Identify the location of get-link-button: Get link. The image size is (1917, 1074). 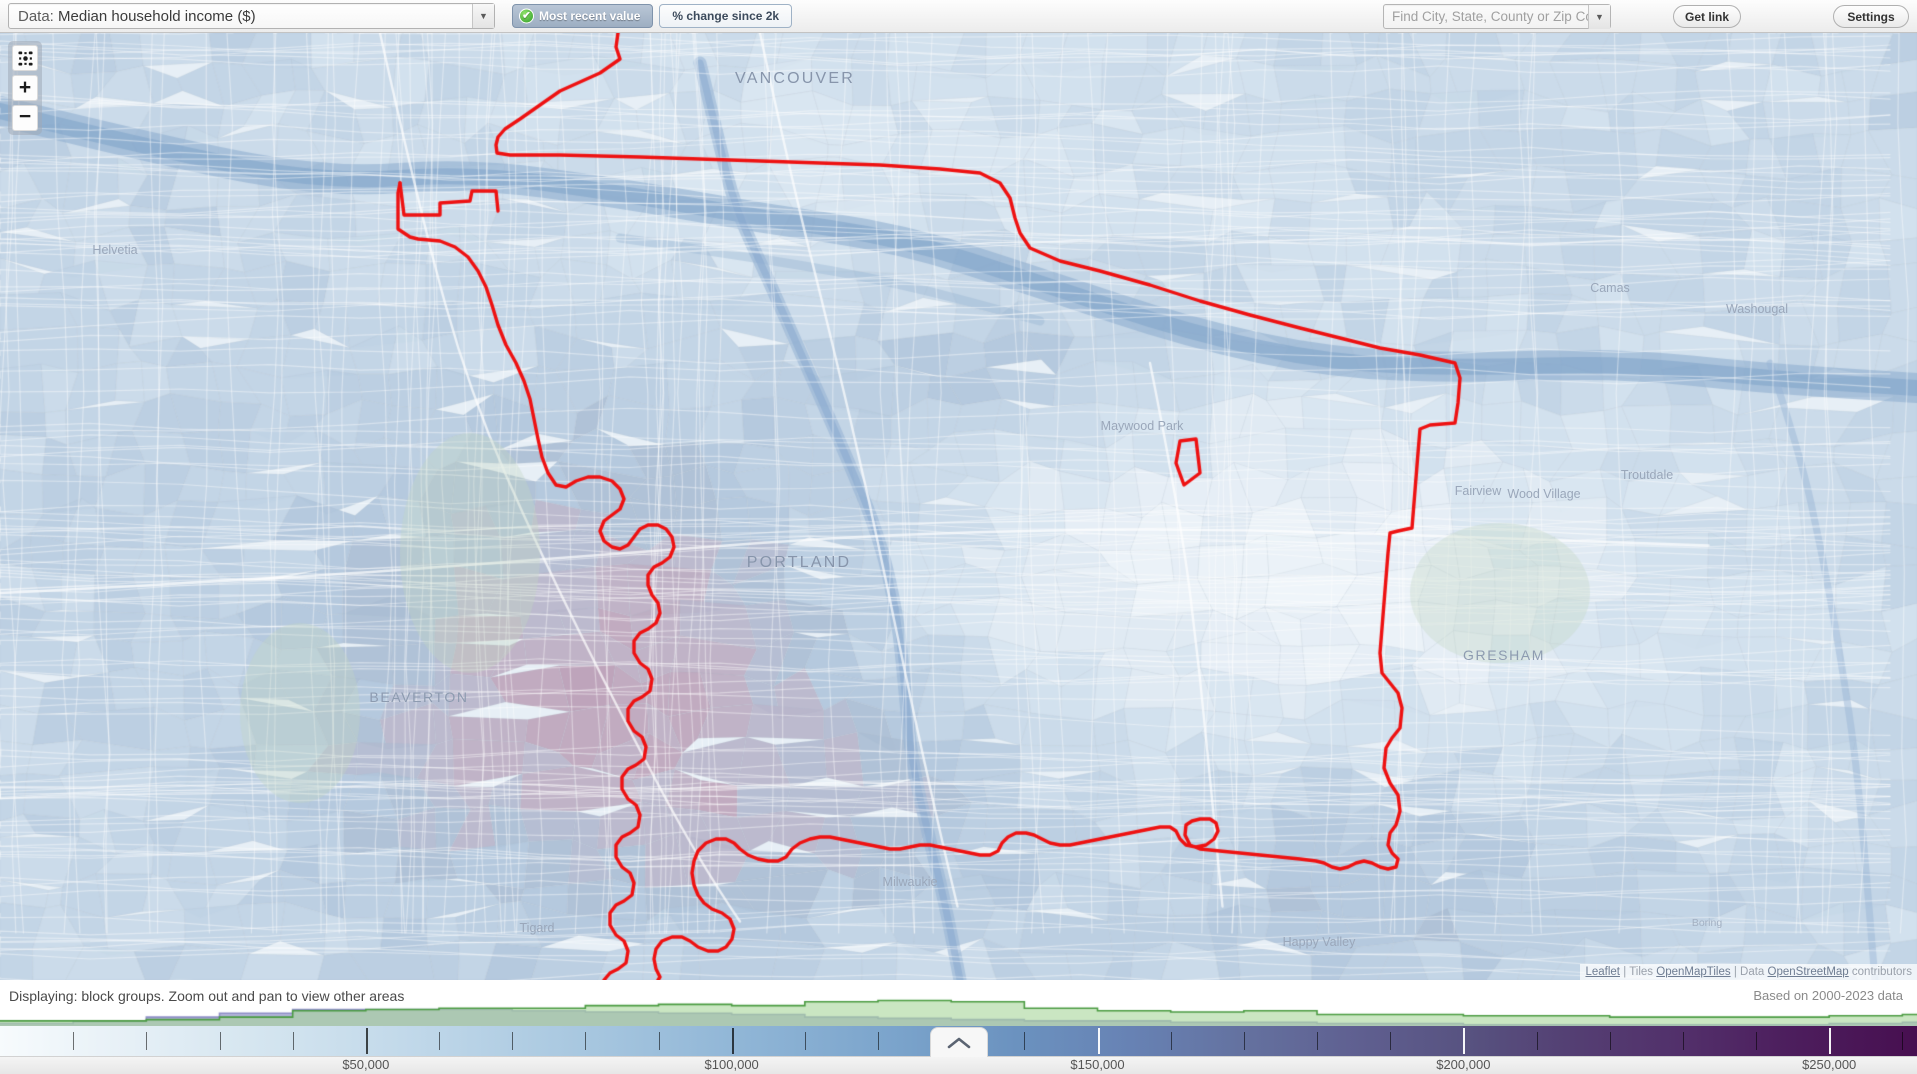
(1707, 16).